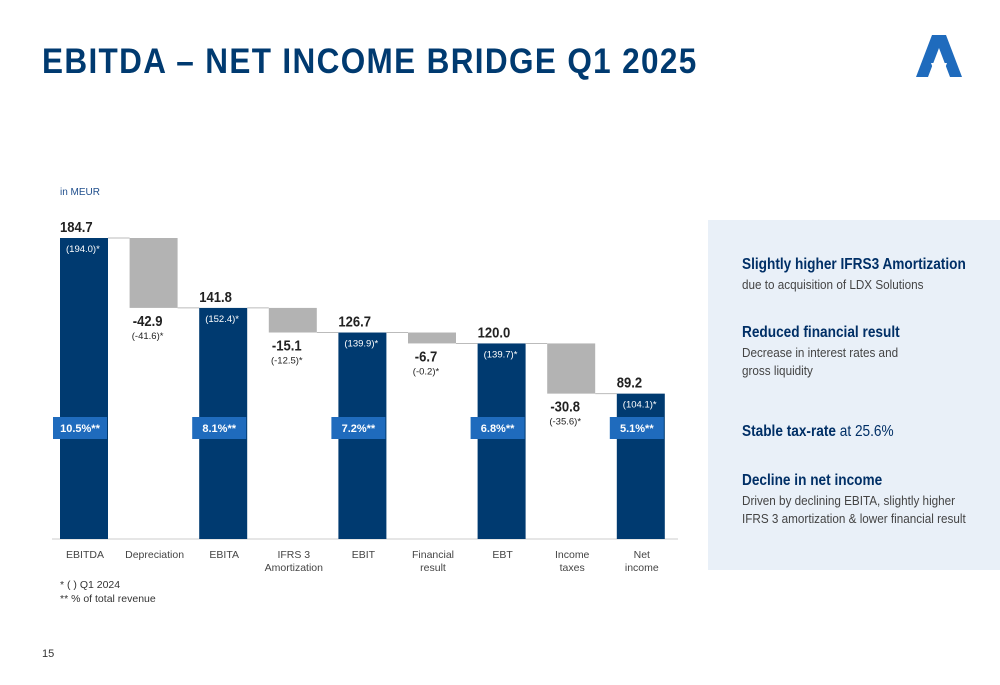 This screenshot has height=685, width=1000. What do you see at coordinates (812, 480) in the screenshot?
I see `highlight-heading: Decline in net income` at bounding box center [812, 480].